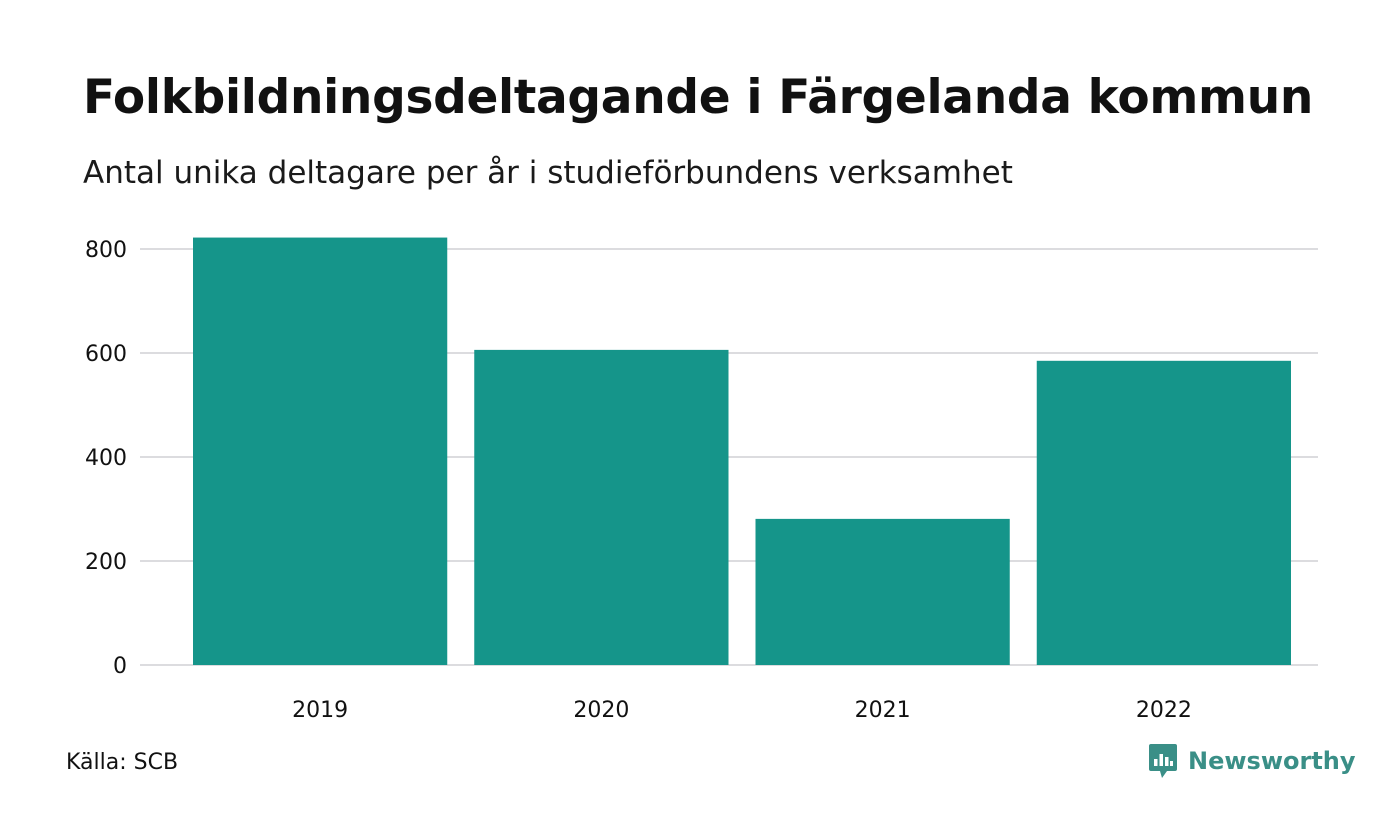 This screenshot has height=840, width=1400. I want to click on x-tick-label: 2019, so click(320, 710).